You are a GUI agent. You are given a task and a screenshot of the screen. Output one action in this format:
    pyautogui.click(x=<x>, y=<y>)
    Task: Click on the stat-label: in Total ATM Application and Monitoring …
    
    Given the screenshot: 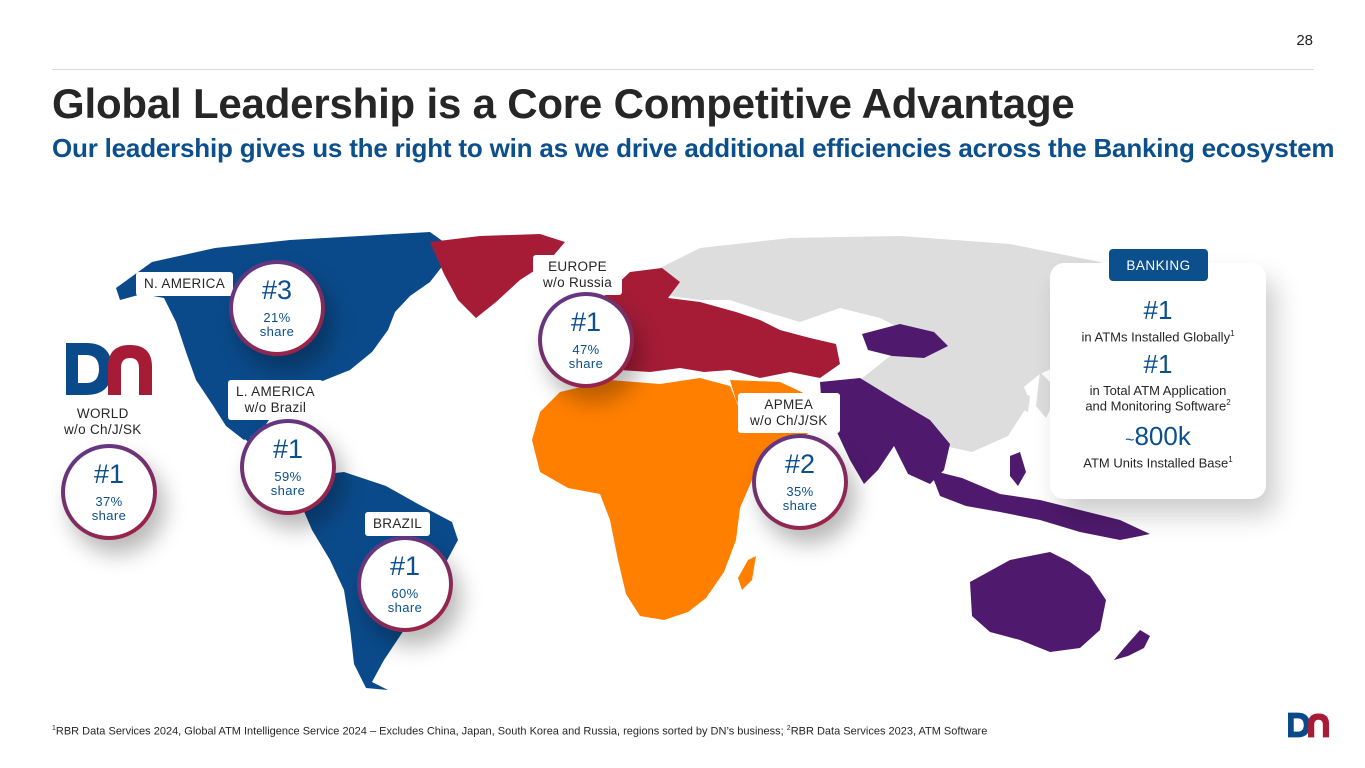 What is the action you would take?
    pyautogui.click(x=1158, y=398)
    